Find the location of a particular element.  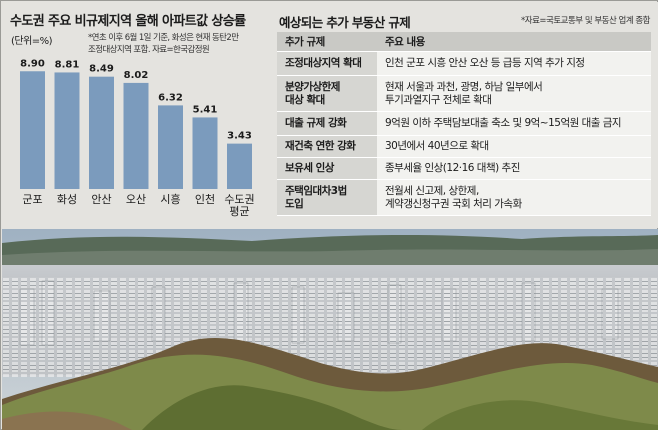

table-row: 조정대상지역 확대 인천 군포 시흥 안산 오산 등 급등 지역 추가 지정 is located at coordinates (464, 63).